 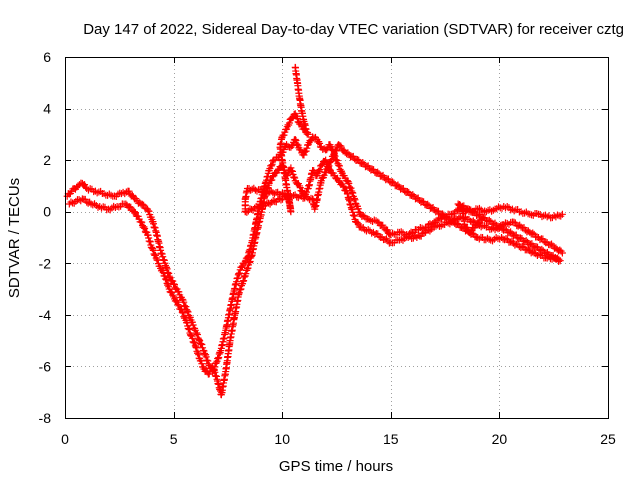 I want to click on y-axis-label: SDTVAR / TECUs, so click(x=14, y=238).